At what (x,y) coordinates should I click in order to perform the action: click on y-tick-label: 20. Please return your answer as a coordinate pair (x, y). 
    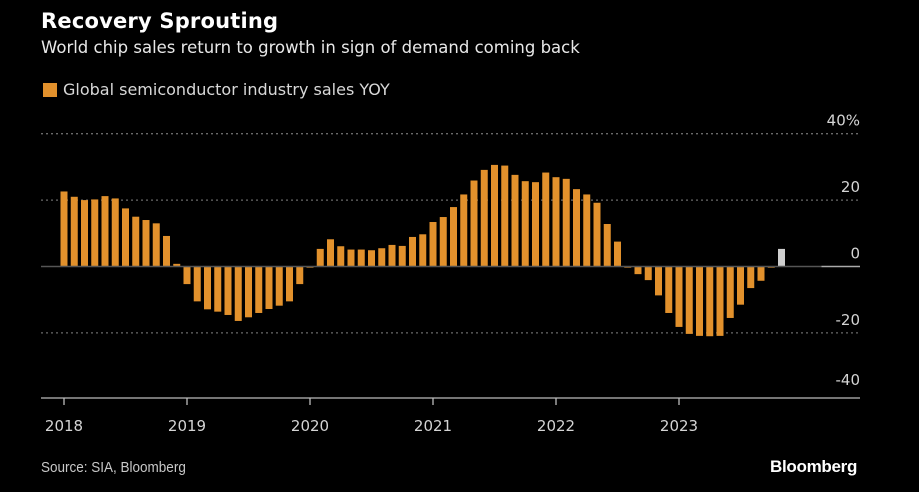
    Looking at the image, I should click on (850, 187).